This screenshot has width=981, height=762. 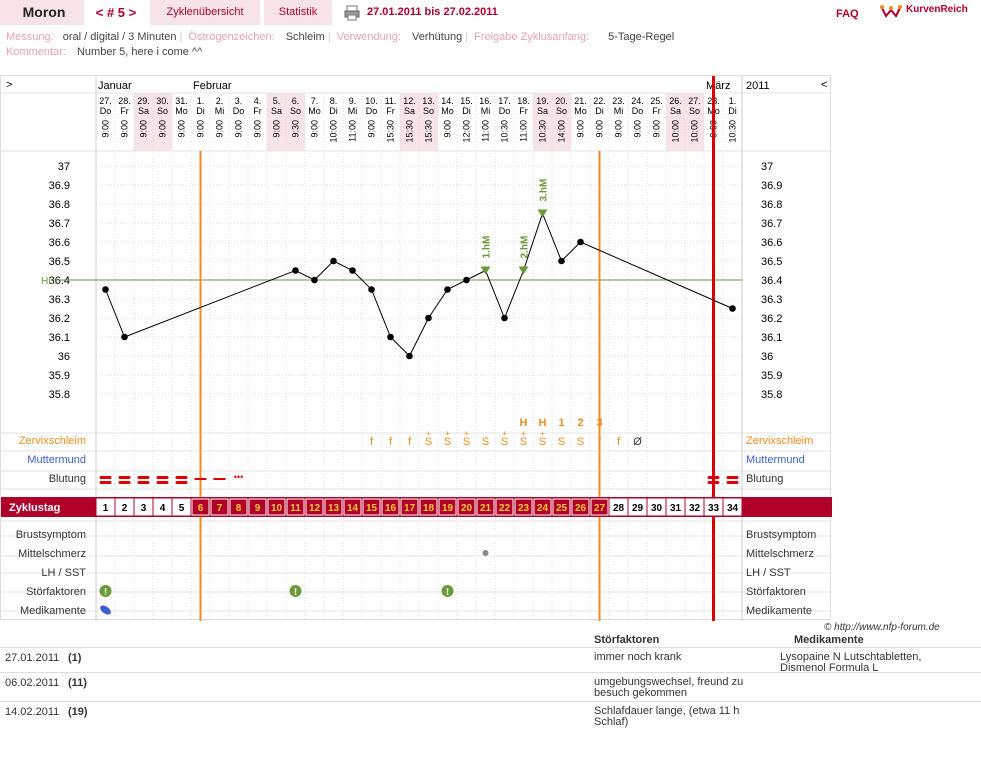 What do you see at coordinates (829, 640) in the screenshot?
I see `table-head-medi: Medikamente` at bounding box center [829, 640].